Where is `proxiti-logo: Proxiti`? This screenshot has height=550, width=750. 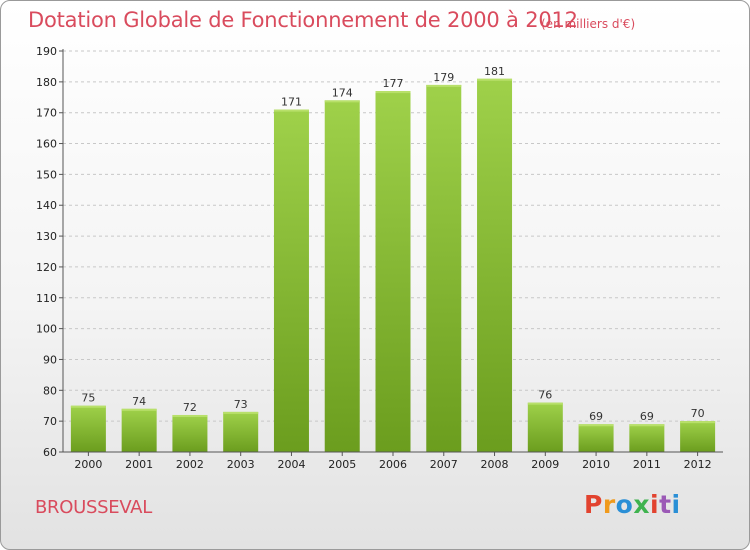
proxiti-logo: Proxiti is located at coordinates (632, 504).